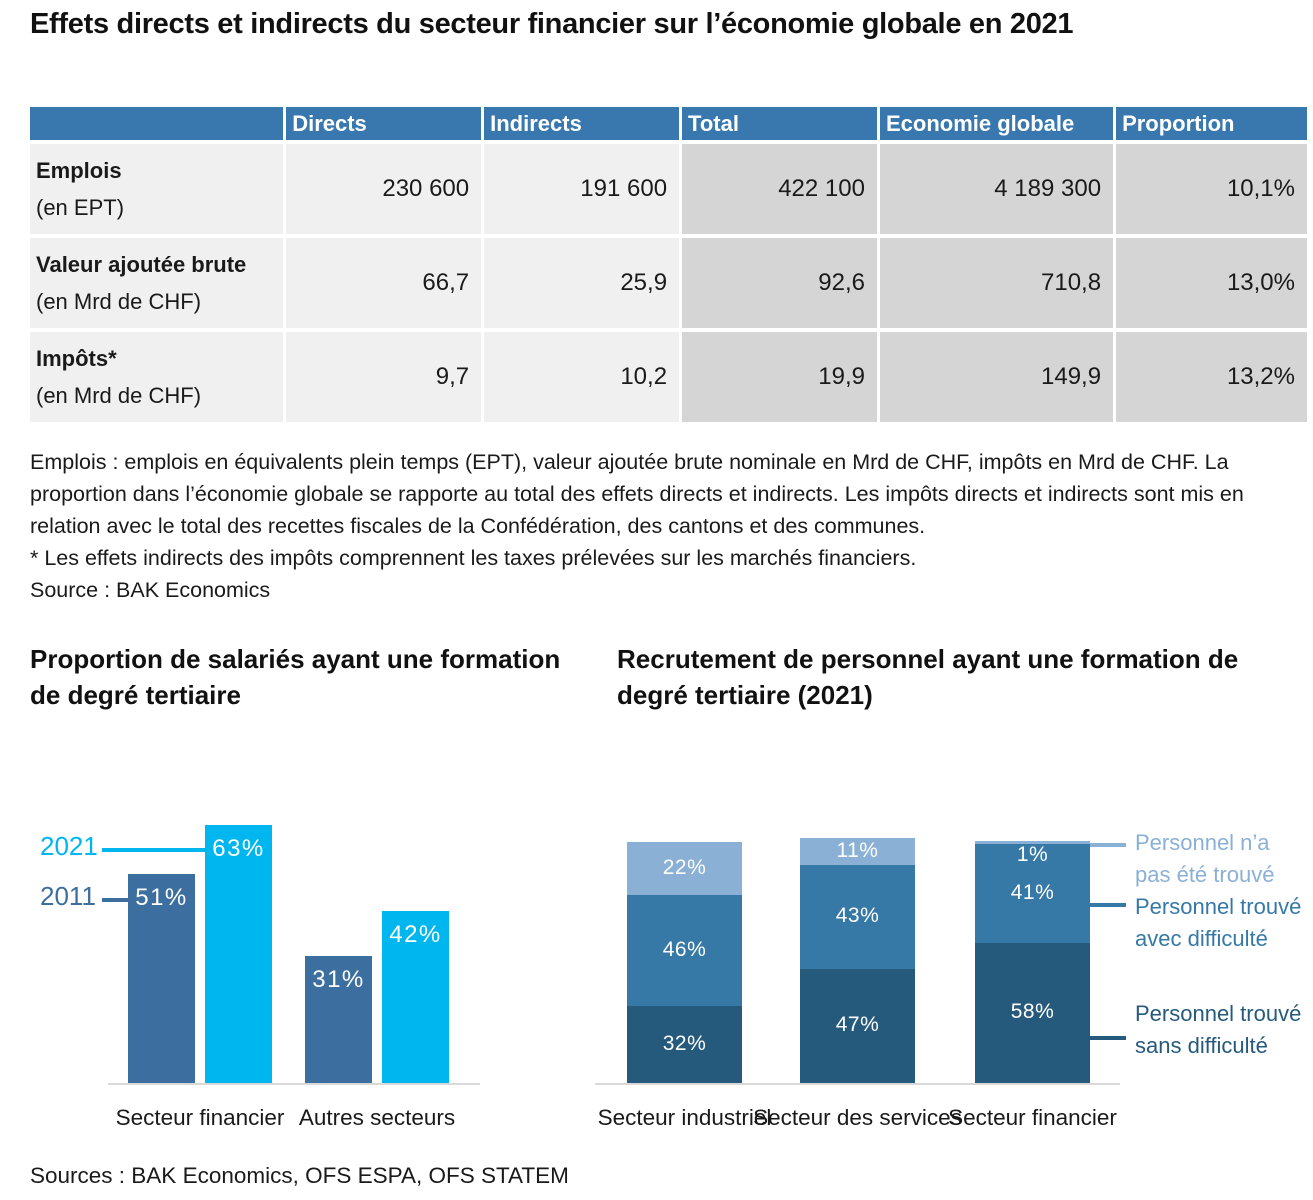 Image resolution: width=1313 pixels, height=1200 pixels. Describe the element at coordinates (1108, 845) in the screenshot. I see `legend-callout-line-personnel-na-pas-ete-trouve` at that location.